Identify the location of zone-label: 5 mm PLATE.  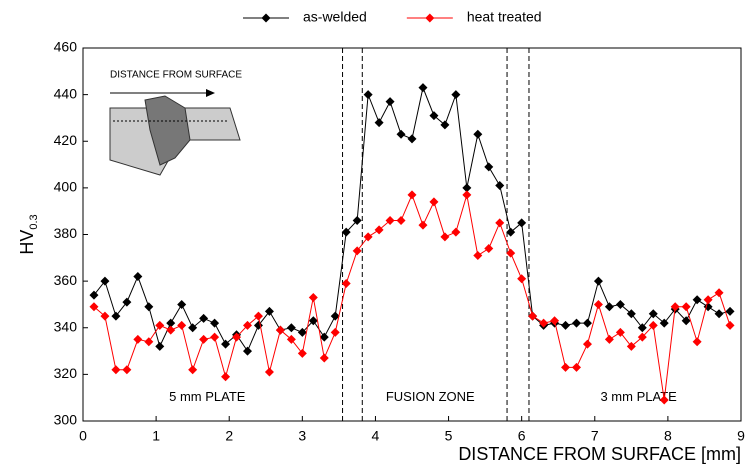
(207, 396).